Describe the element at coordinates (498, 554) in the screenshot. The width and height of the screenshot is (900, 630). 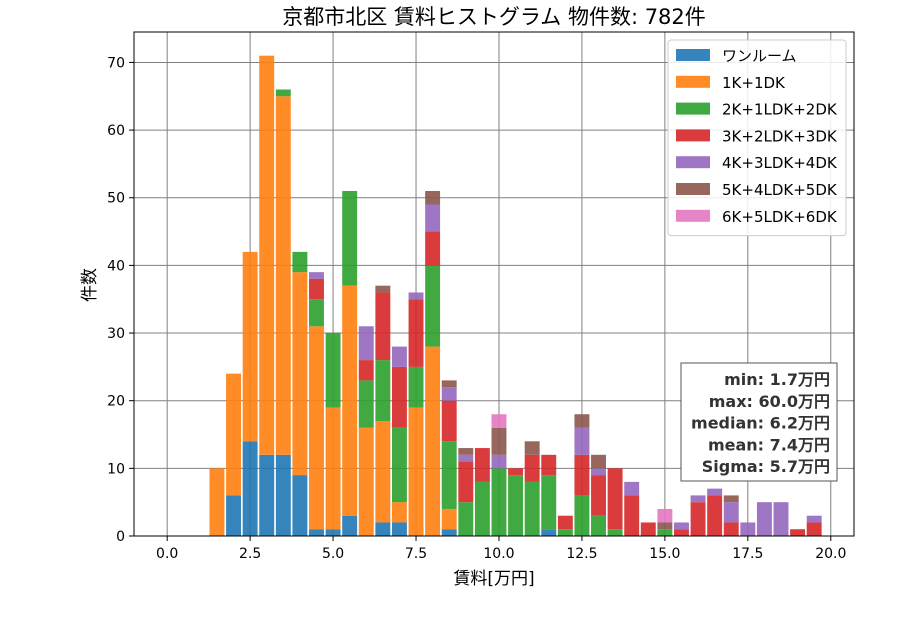
I see `x-tick-label: 10.0` at that location.